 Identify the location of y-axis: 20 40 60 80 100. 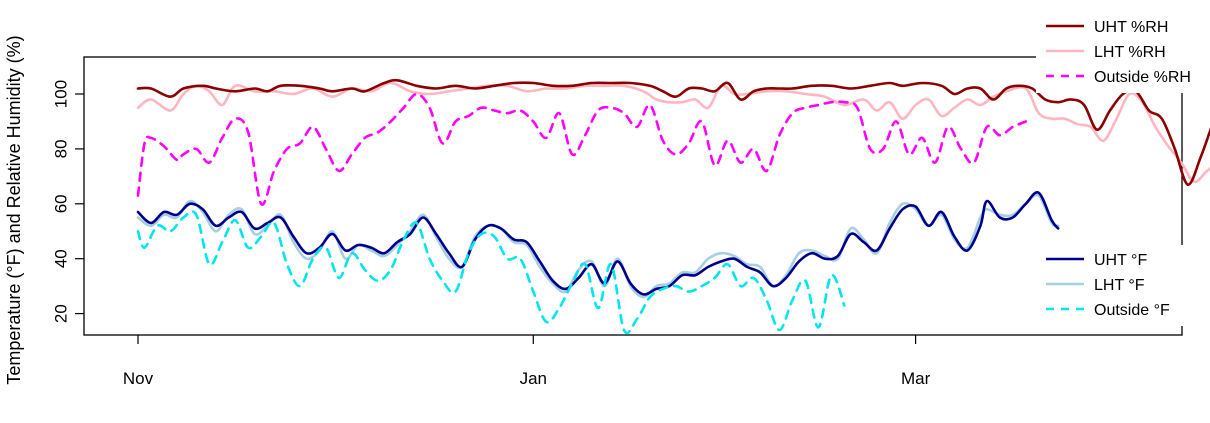
(67, 201).